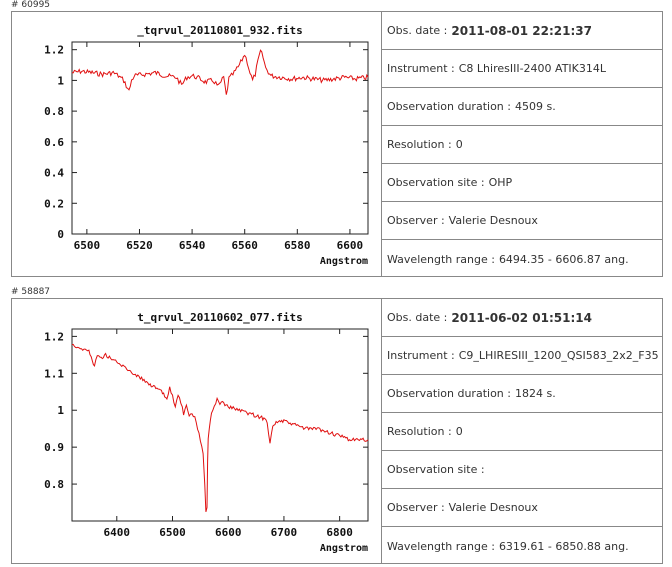 The height and width of the screenshot is (567, 672). Describe the element at coordinates (31, 292) in the screenshot. I see `record-2-id: # 58887` at that location.